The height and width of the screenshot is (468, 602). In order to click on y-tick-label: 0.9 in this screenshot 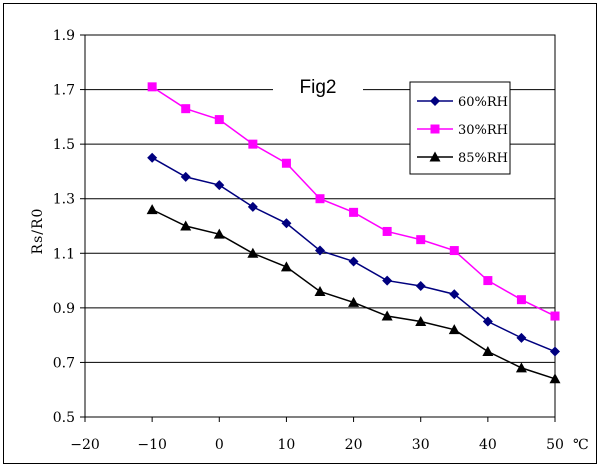, I will do `click(64, 309)`.